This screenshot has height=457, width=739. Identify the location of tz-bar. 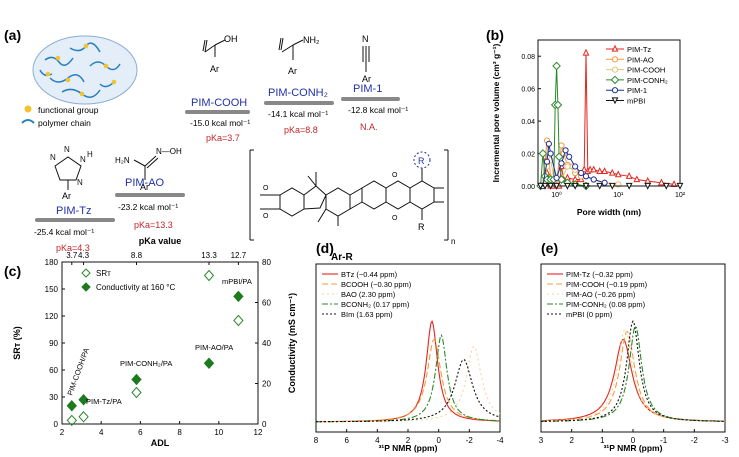
(75, 220).